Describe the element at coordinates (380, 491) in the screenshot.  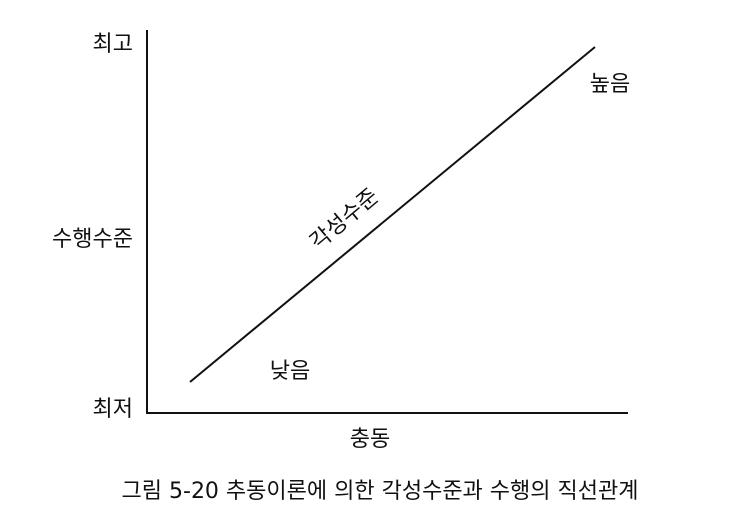
I see `caption: 그림 5-20 추동이론에 의한 각성수준과 수행의 직선관계` at that location.